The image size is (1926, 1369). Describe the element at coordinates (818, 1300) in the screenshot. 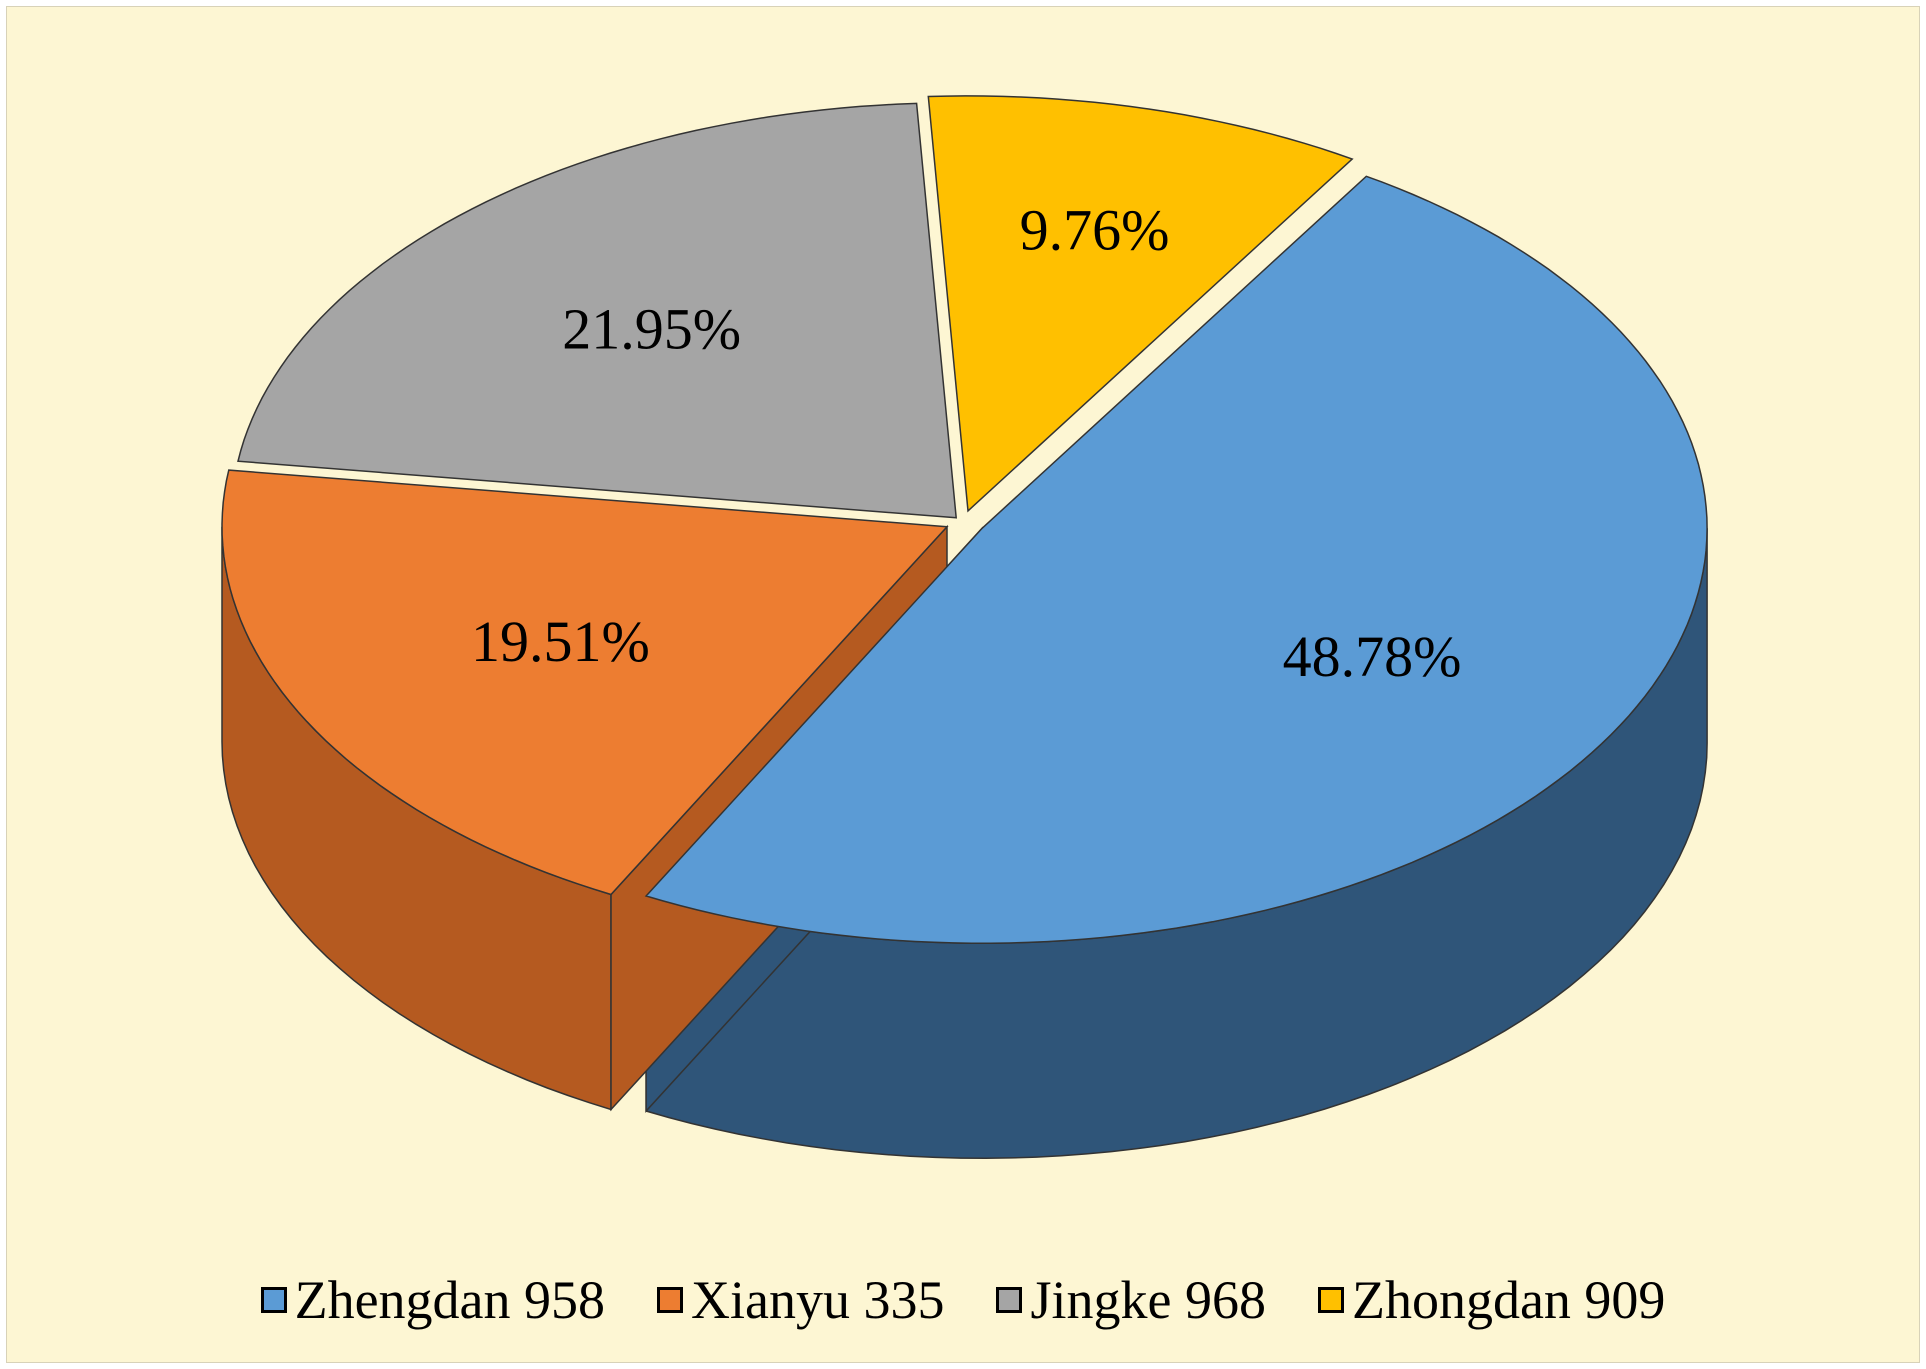

I see `legend-label: Xianyu 335` at that location.